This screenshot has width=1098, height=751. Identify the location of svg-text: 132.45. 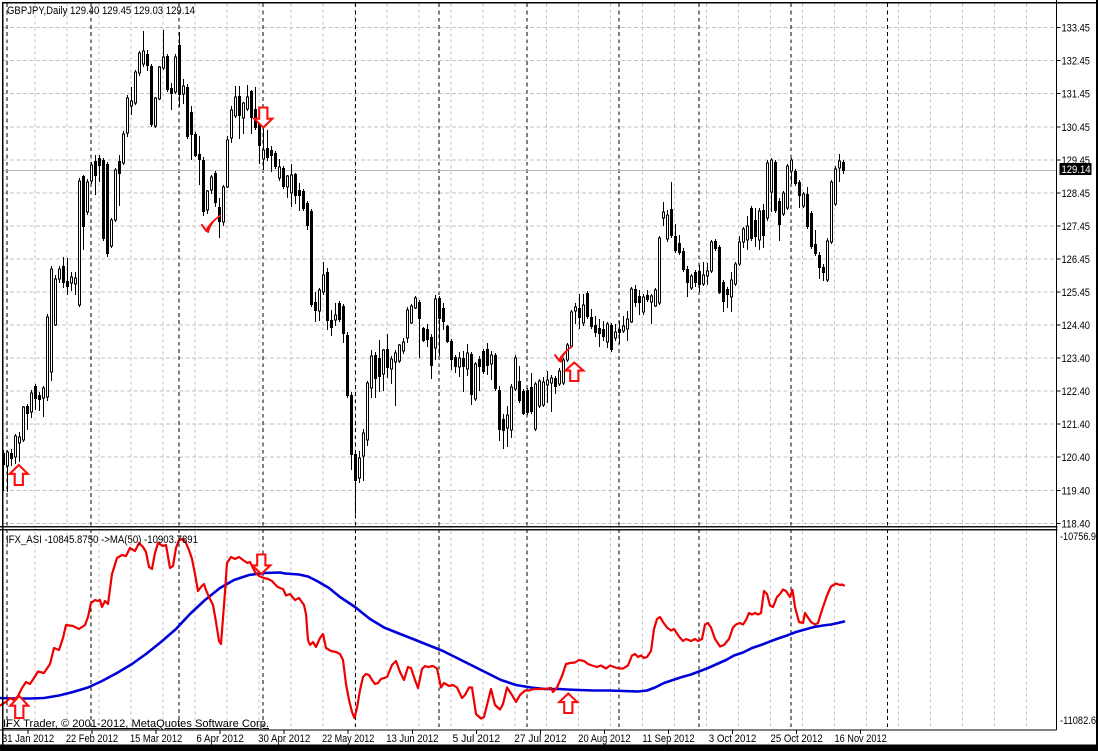
(1076, 62).